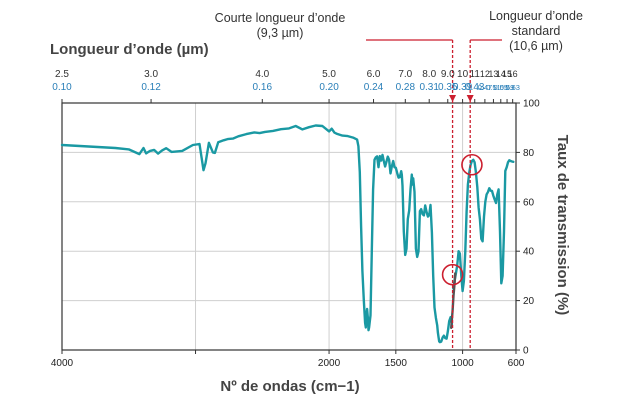 The image size is (620, 400). Describe the element at coordinates (62, 363) in the screenshot. I see `x-tick-label: 4000` at that location.